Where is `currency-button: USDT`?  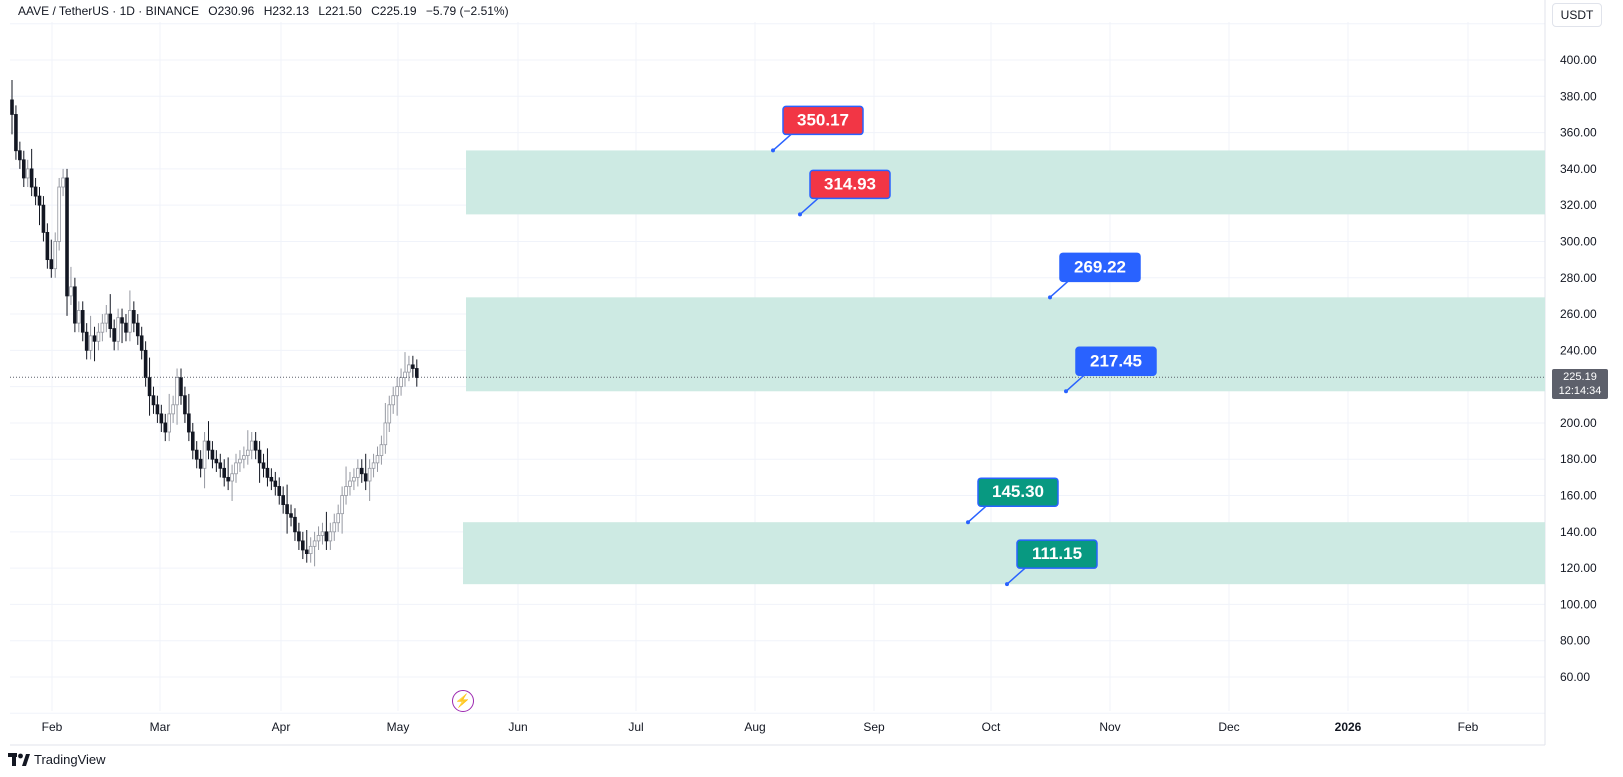
currency-button: USDT is located at coordinates (1577, 15).